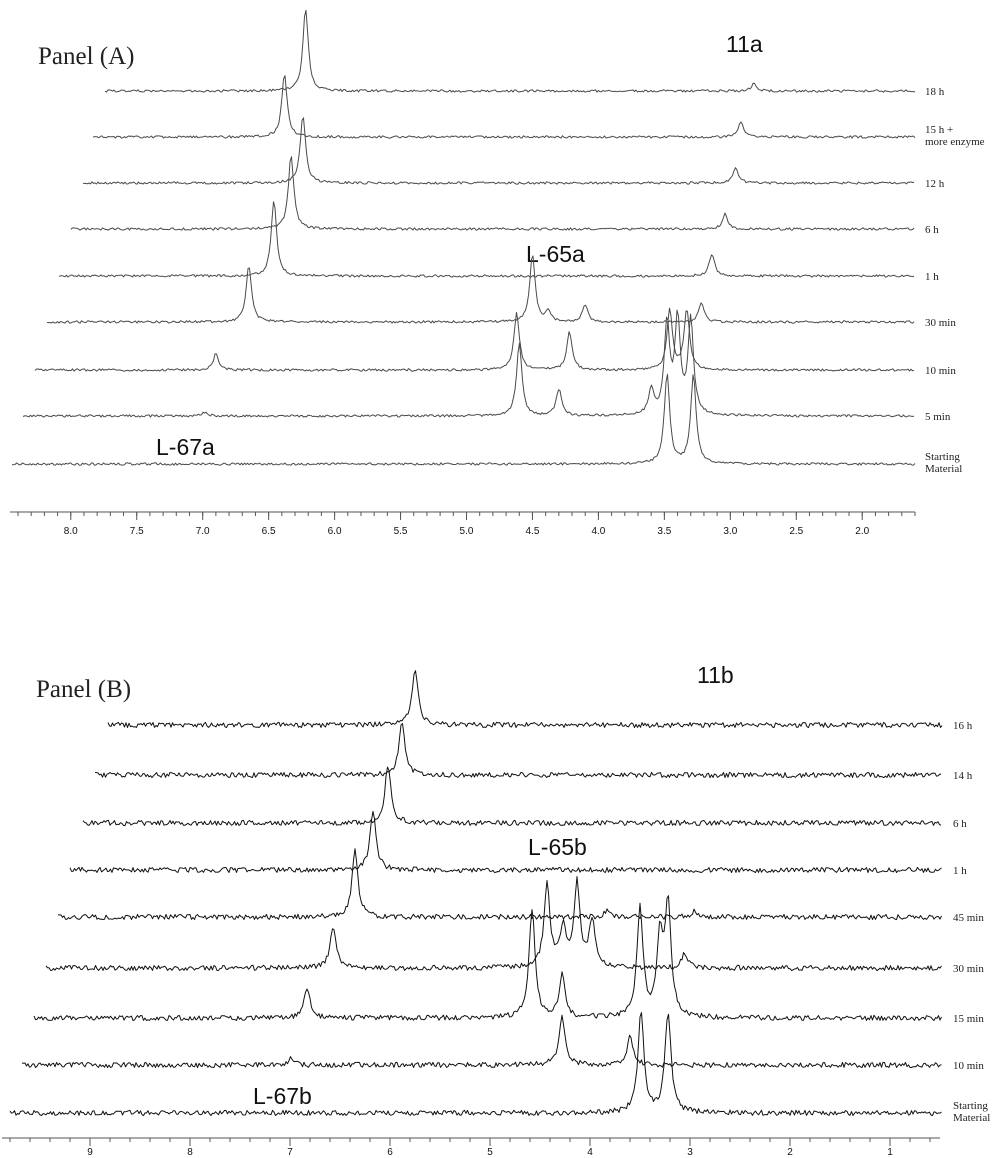 This screenshot has height=1158, width=999. I want to click on tick-label: 4.0, so click(598, 531).